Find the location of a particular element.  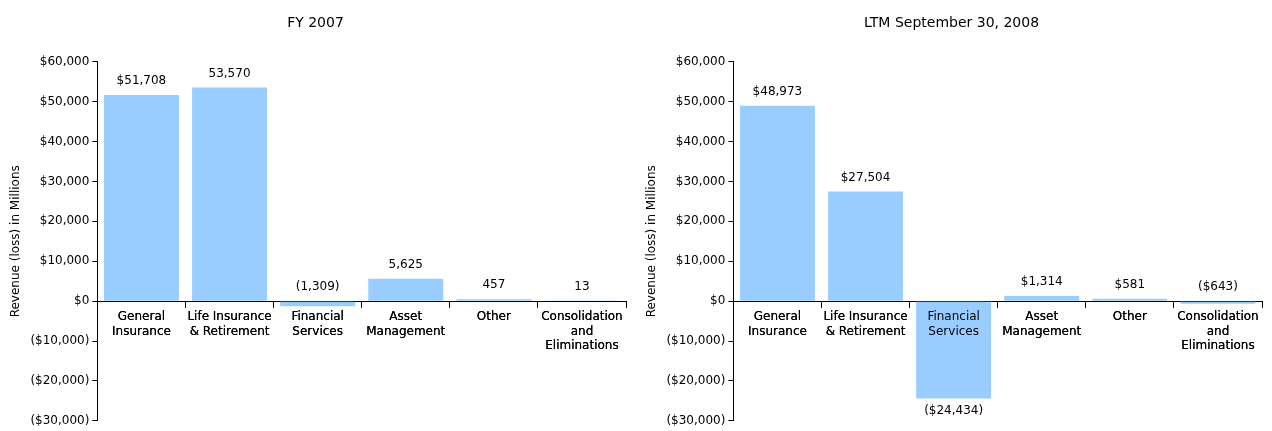

data-label: 13 is located at coordinates (582, 286).